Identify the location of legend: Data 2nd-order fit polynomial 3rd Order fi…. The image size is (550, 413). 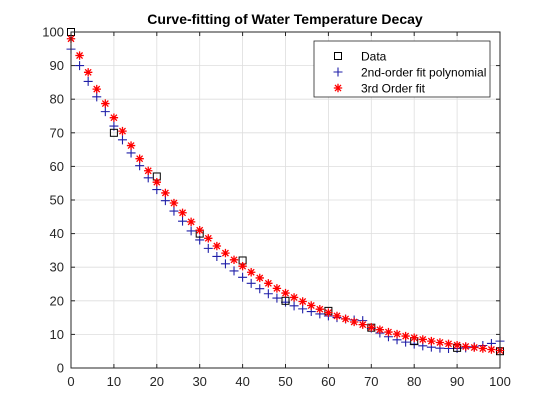
(402, 69).